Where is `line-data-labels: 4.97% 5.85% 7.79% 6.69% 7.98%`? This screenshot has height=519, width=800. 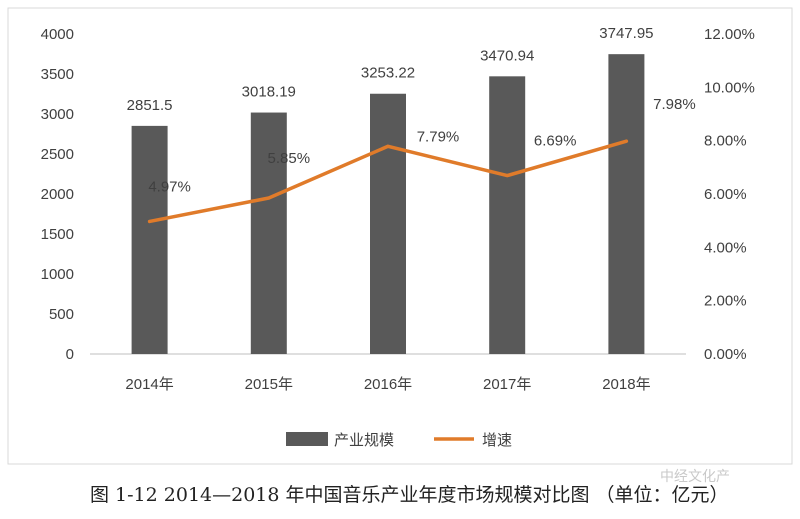 line-data-labels: 4.97% 5.85% 7.79% 6.69% 7.98% is located at coordinates (421, 145).